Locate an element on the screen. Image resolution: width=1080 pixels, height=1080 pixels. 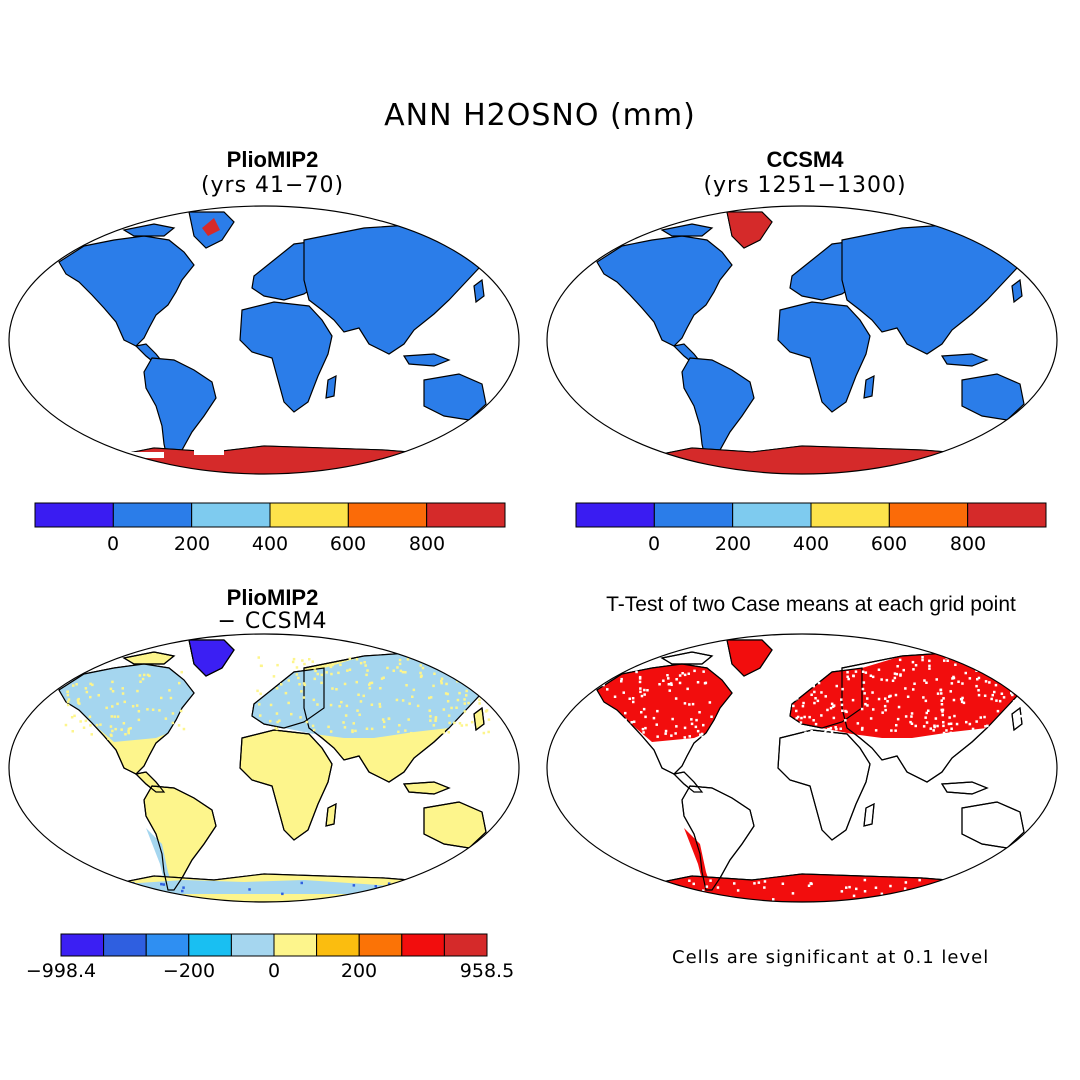
cb2-tick-600: 600 is located at coordinates (889, 544).